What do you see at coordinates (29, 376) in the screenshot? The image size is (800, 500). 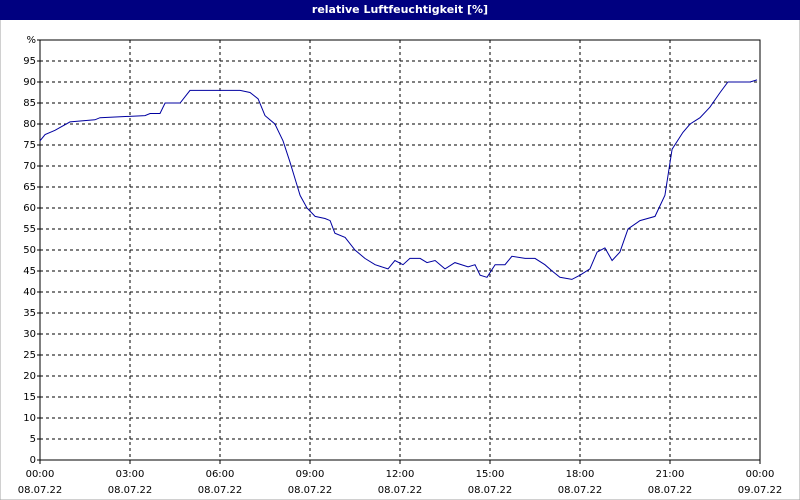 I see `y-tick-label: 20` at bounding box center [29, 376].